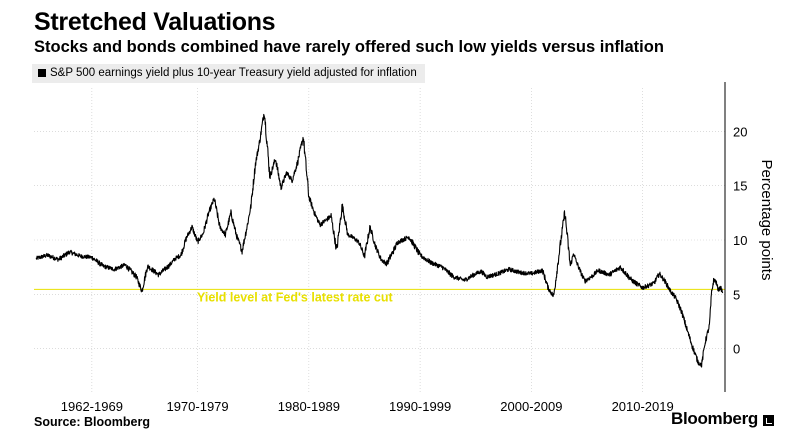 Image resolution: width=812 pixels, height=446 pixels. I want to click on reference-line-layer: Yield level at Fed's latest rate cut, so click(379, 296).